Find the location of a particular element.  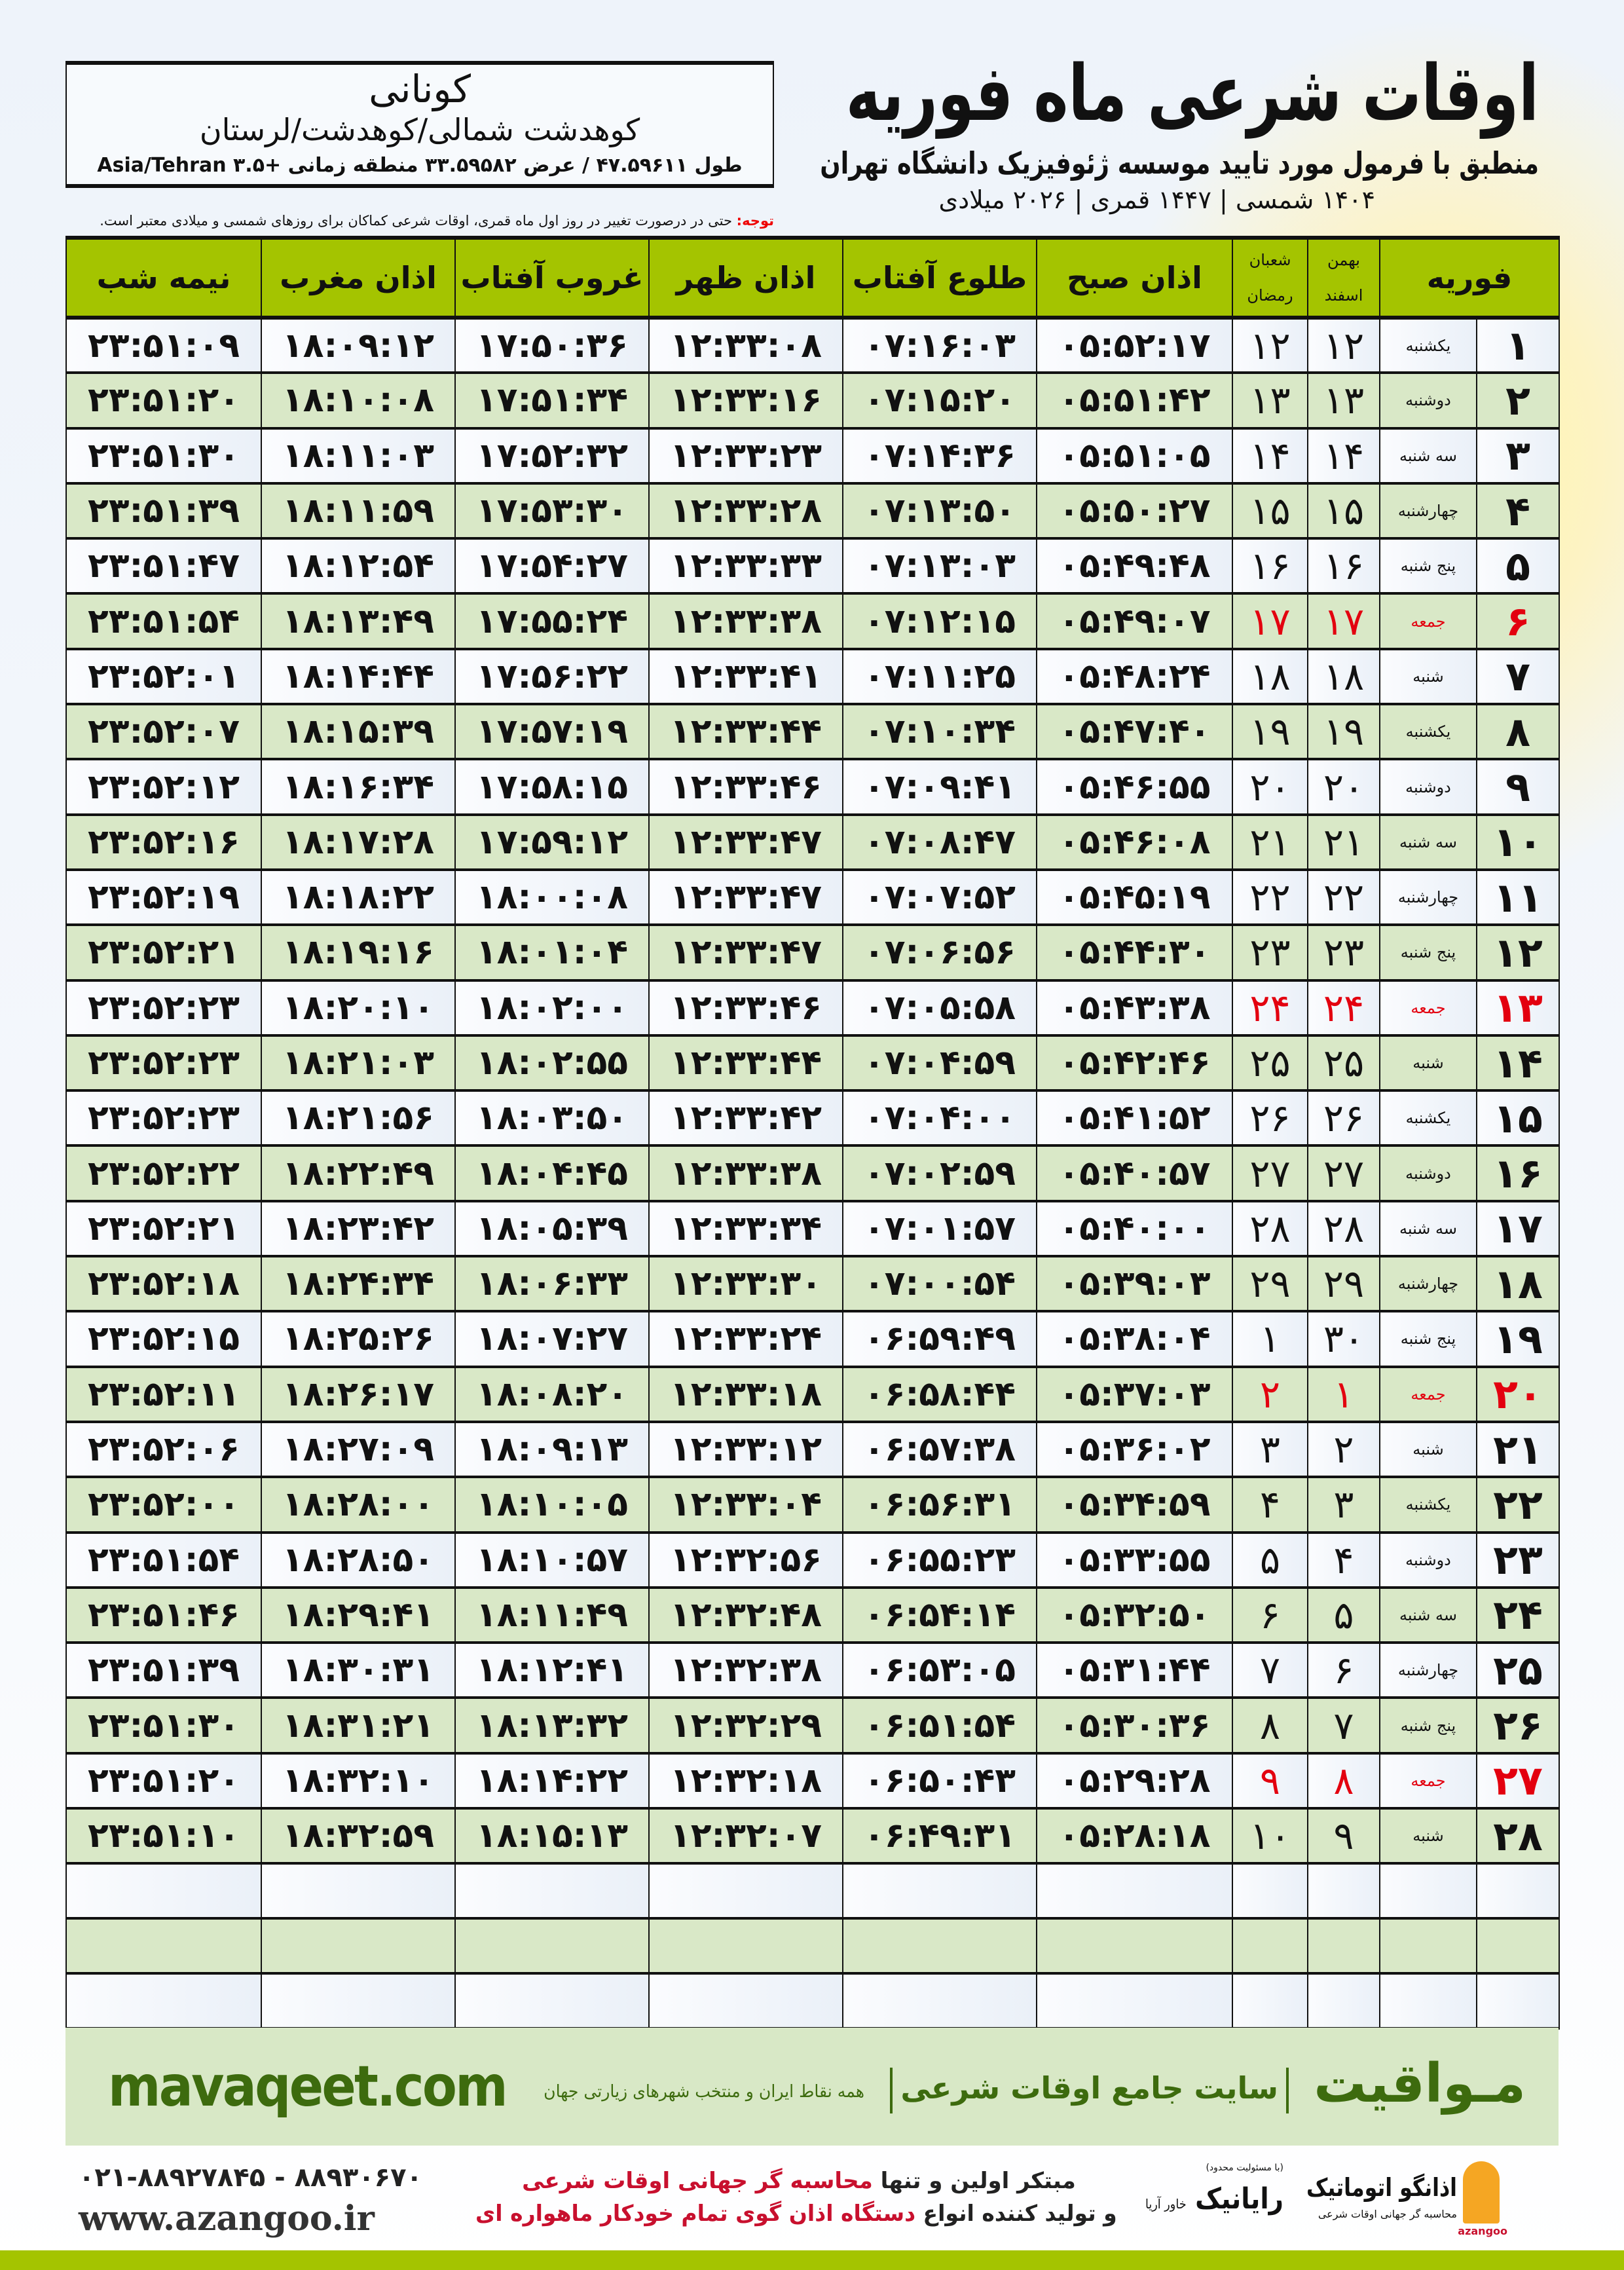

cell-solar-day: ۵ is located at coordinates (1343, 1615).